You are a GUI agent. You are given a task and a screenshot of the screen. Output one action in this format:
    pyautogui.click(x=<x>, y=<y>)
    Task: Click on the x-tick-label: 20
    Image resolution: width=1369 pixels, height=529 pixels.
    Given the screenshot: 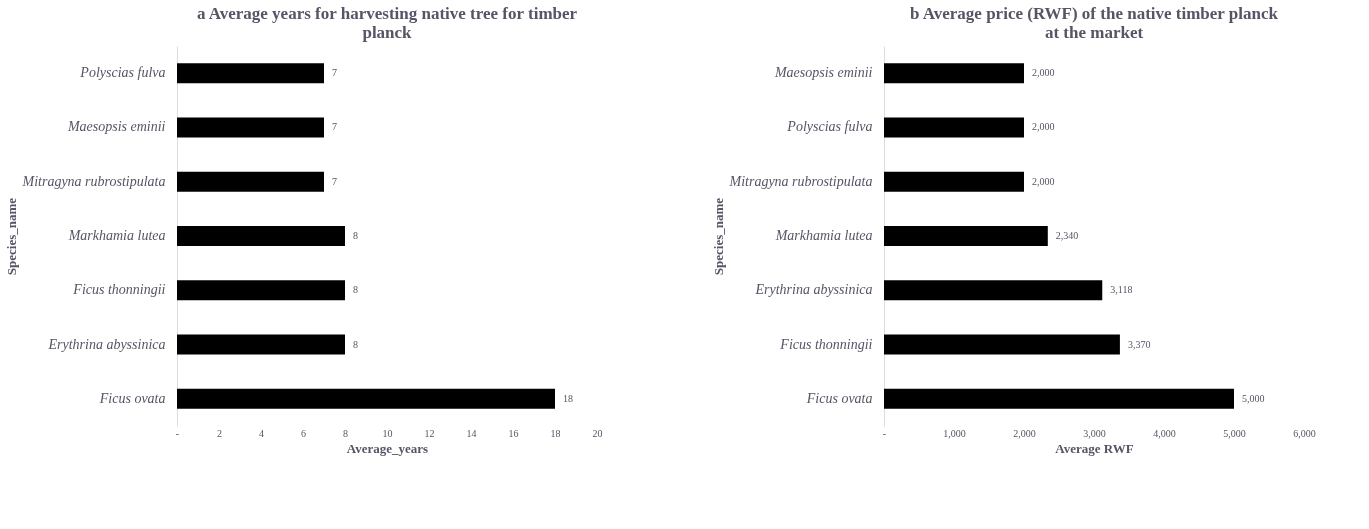 What is the action you would take?
    pyautogui.click(x=597, y=433)
    